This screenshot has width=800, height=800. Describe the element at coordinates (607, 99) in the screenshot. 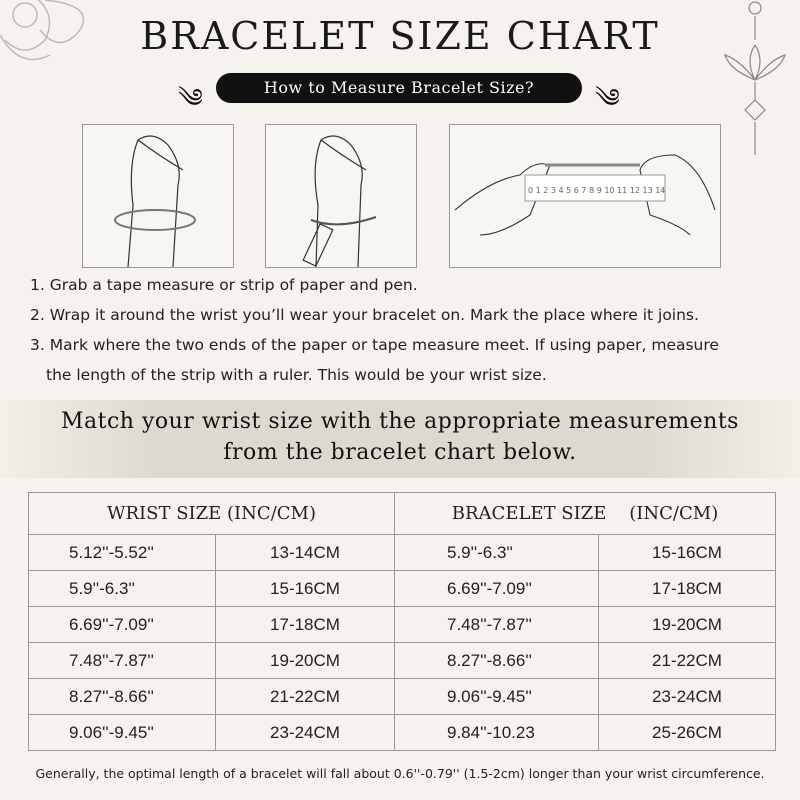

I see `right-swirl-icon: ༄` at that location.